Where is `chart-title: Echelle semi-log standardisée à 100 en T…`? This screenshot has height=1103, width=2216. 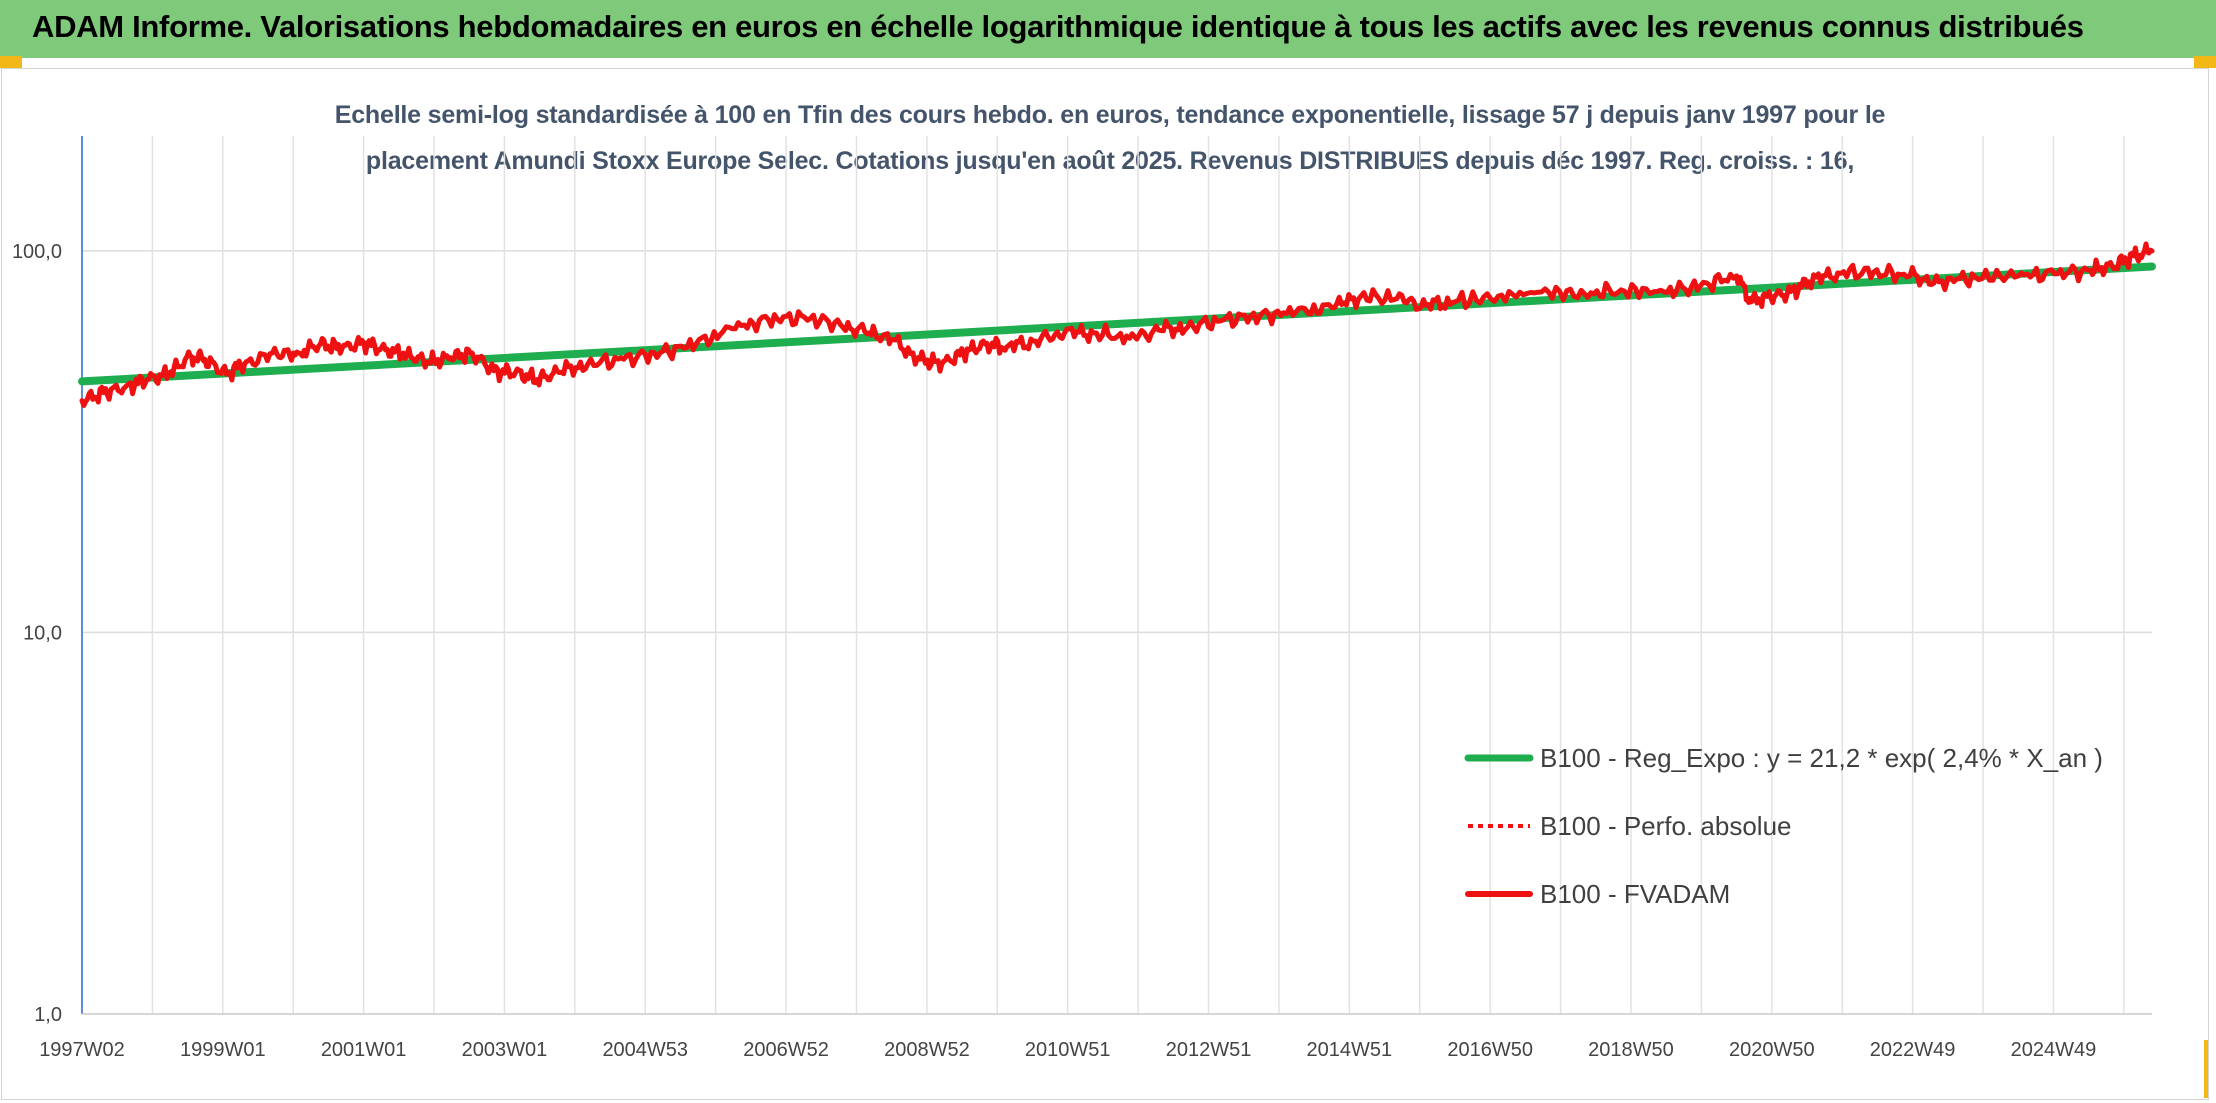 chart-title: Echelle semi-log standardisée à 100 en T… is located at coordinates (1110, 138).